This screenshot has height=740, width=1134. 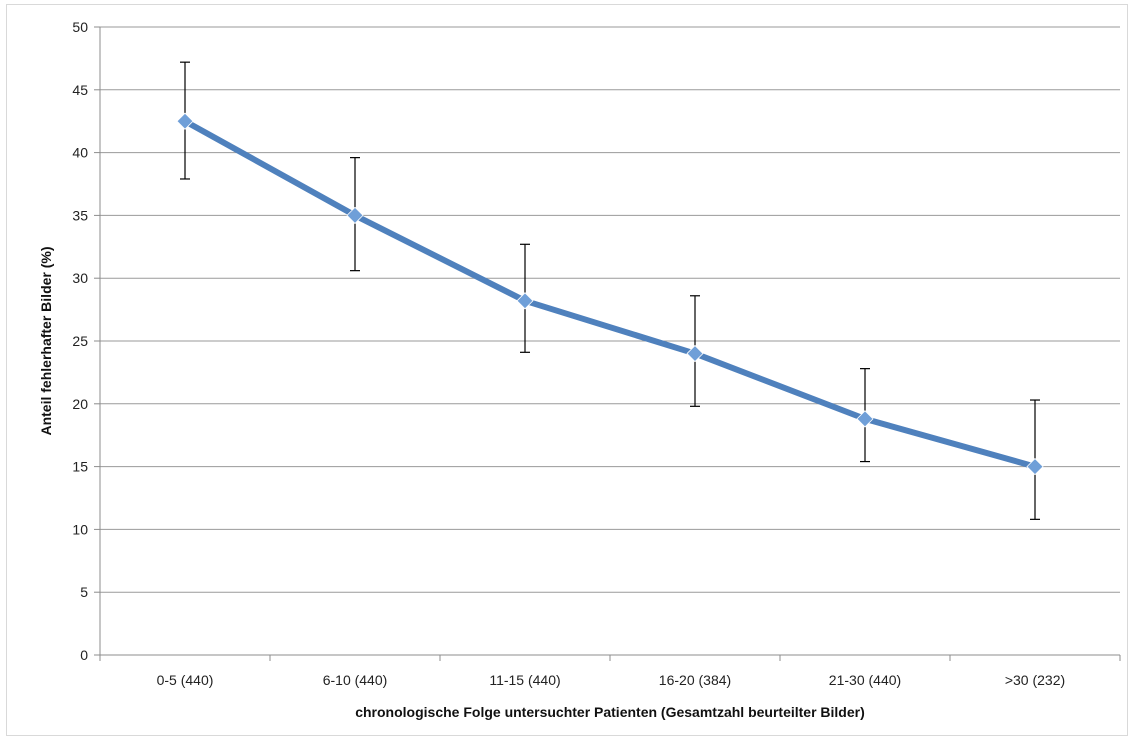 I want to click on y-tick-label: 15, so click(x=80, y=467).